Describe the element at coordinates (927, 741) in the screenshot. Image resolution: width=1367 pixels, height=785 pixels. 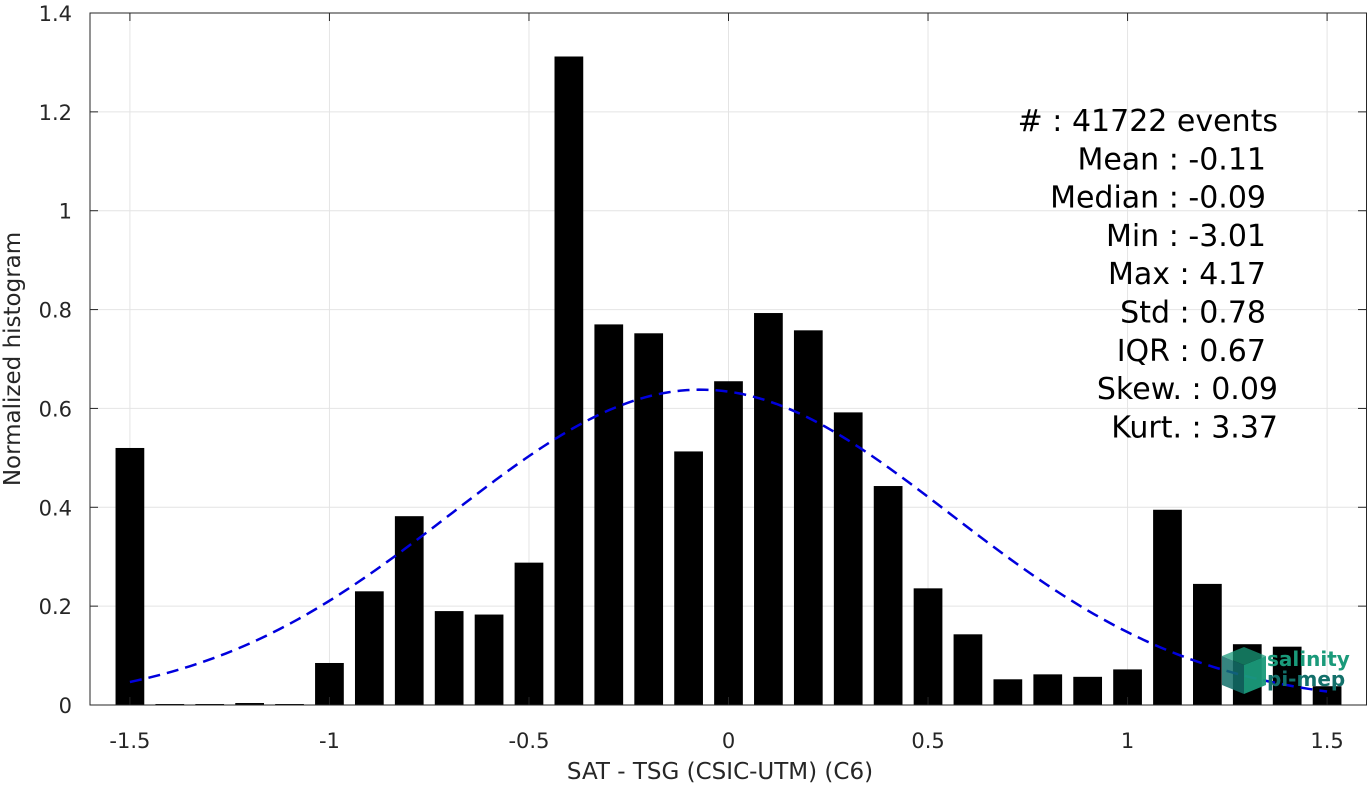
I see `x-tick-label: 0.5` at that location.